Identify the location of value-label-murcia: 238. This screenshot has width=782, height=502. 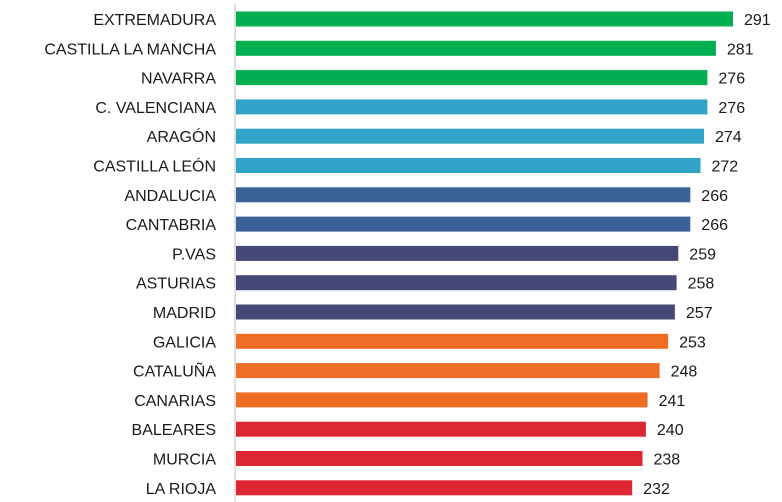
(667, 460).